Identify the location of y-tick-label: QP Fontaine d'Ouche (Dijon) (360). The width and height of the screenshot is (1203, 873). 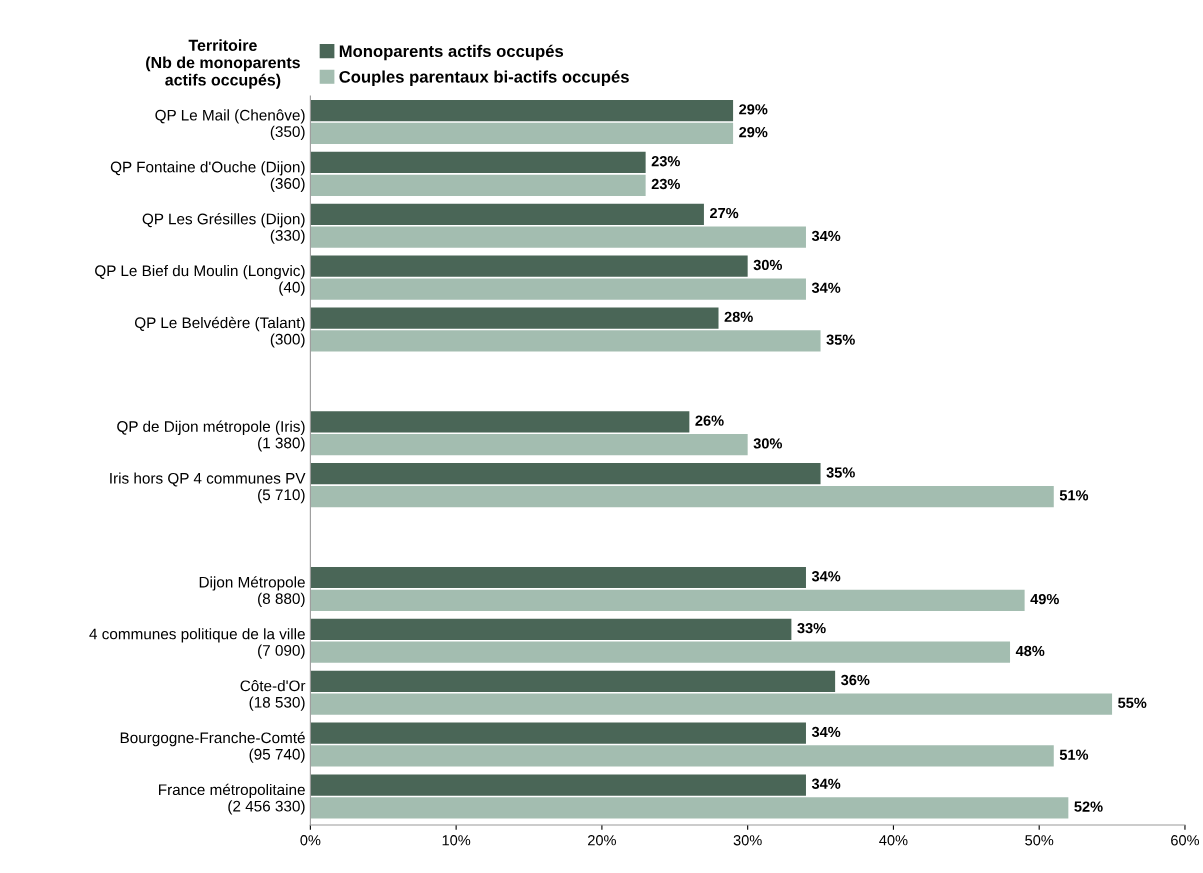
(207, 176).